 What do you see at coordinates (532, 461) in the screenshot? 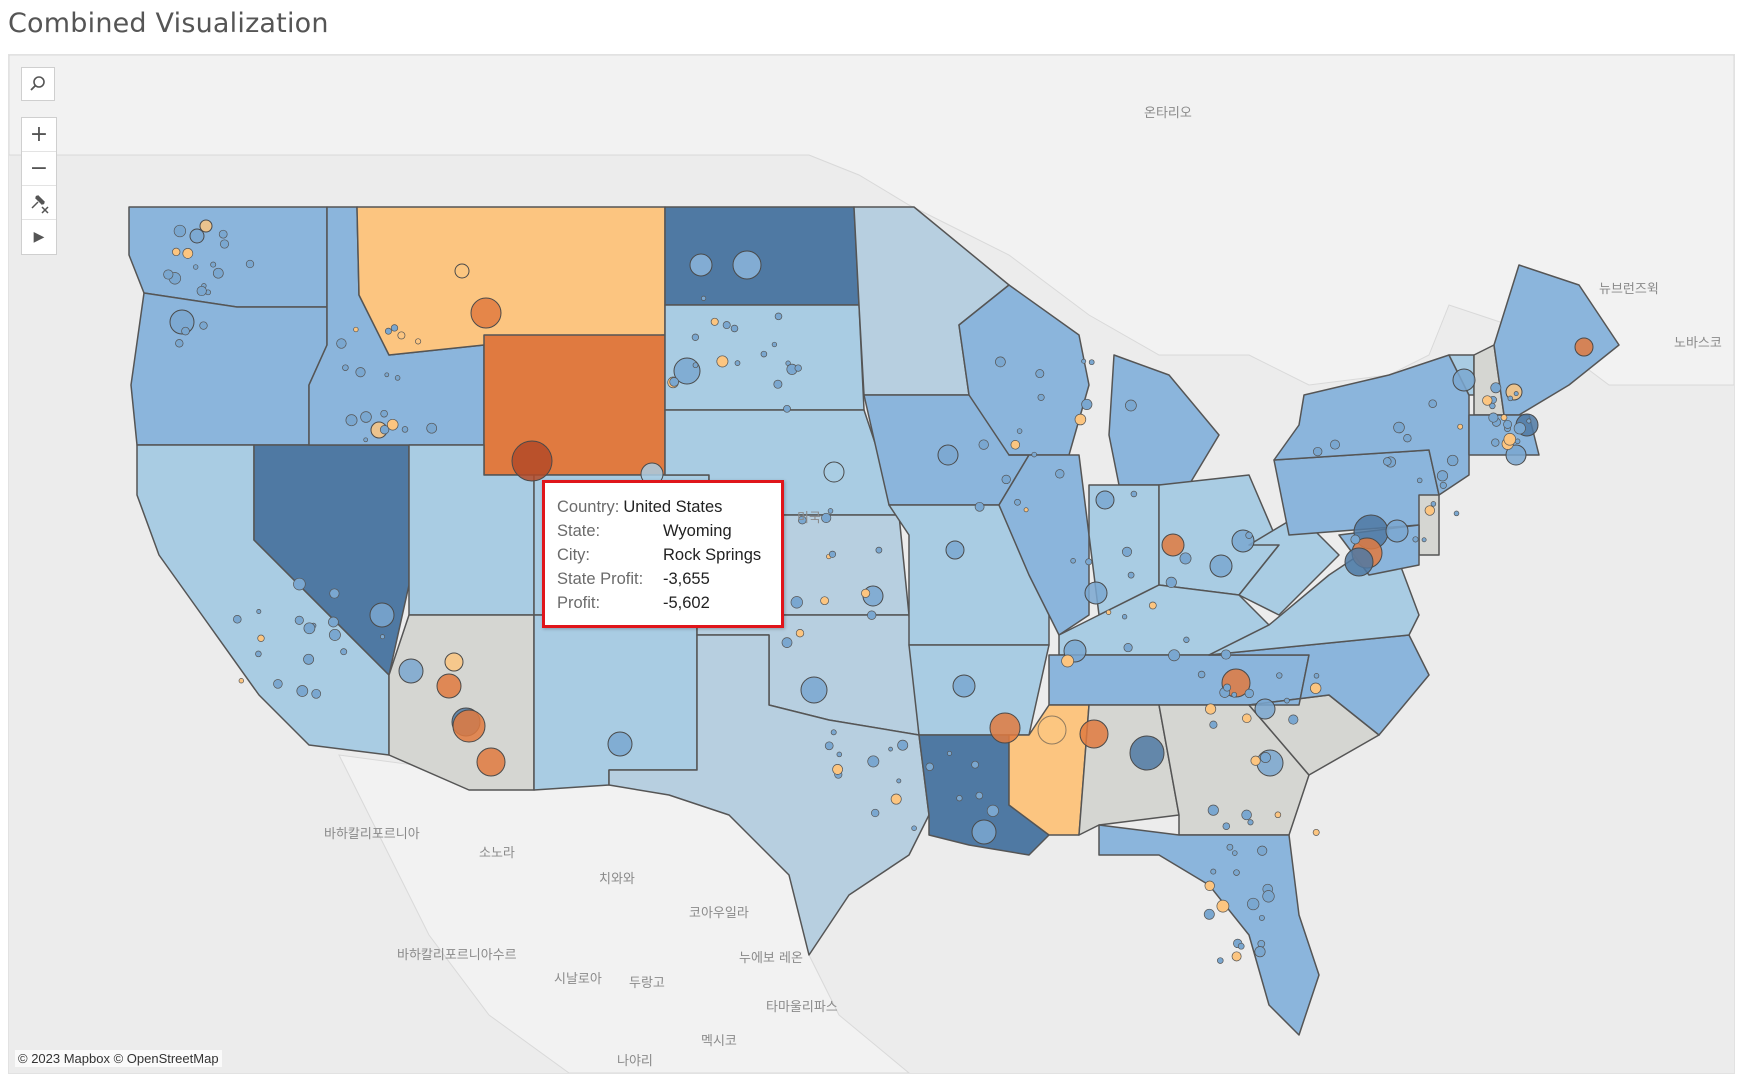
I see `city-rock-springs` at bounding box center [532, 461].